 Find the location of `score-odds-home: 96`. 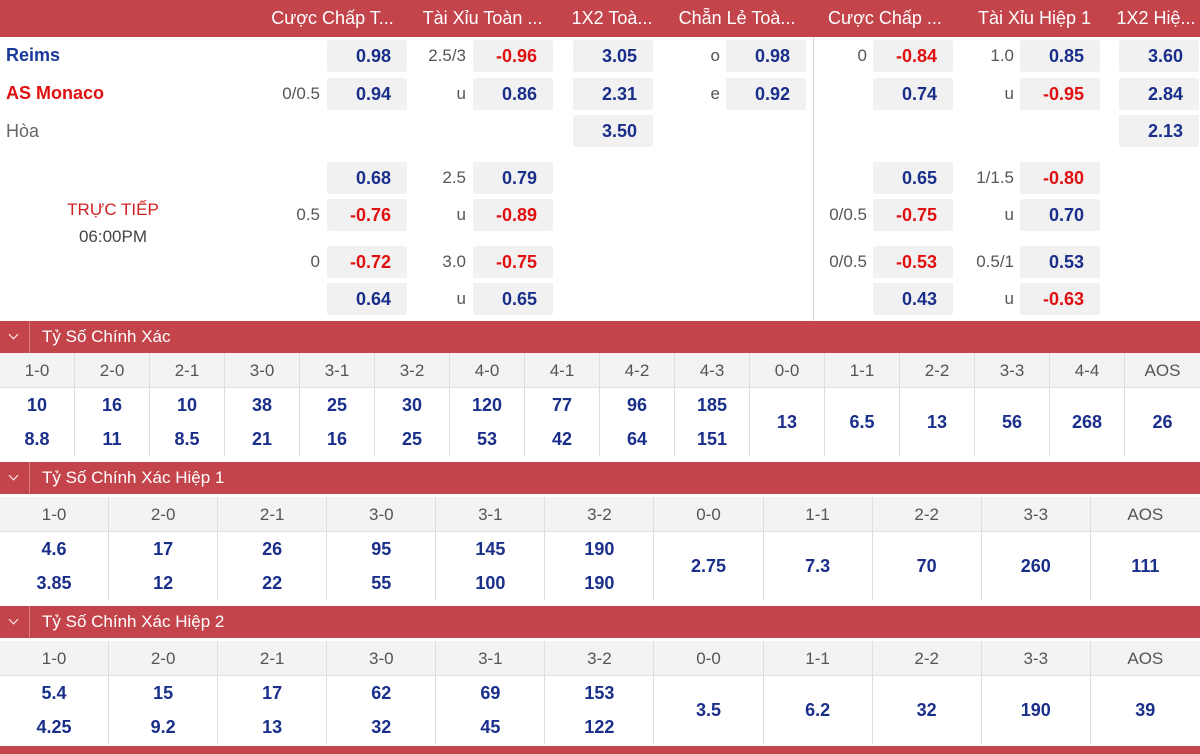

score-odds-home: 96 is located at coordinates (637, 405).